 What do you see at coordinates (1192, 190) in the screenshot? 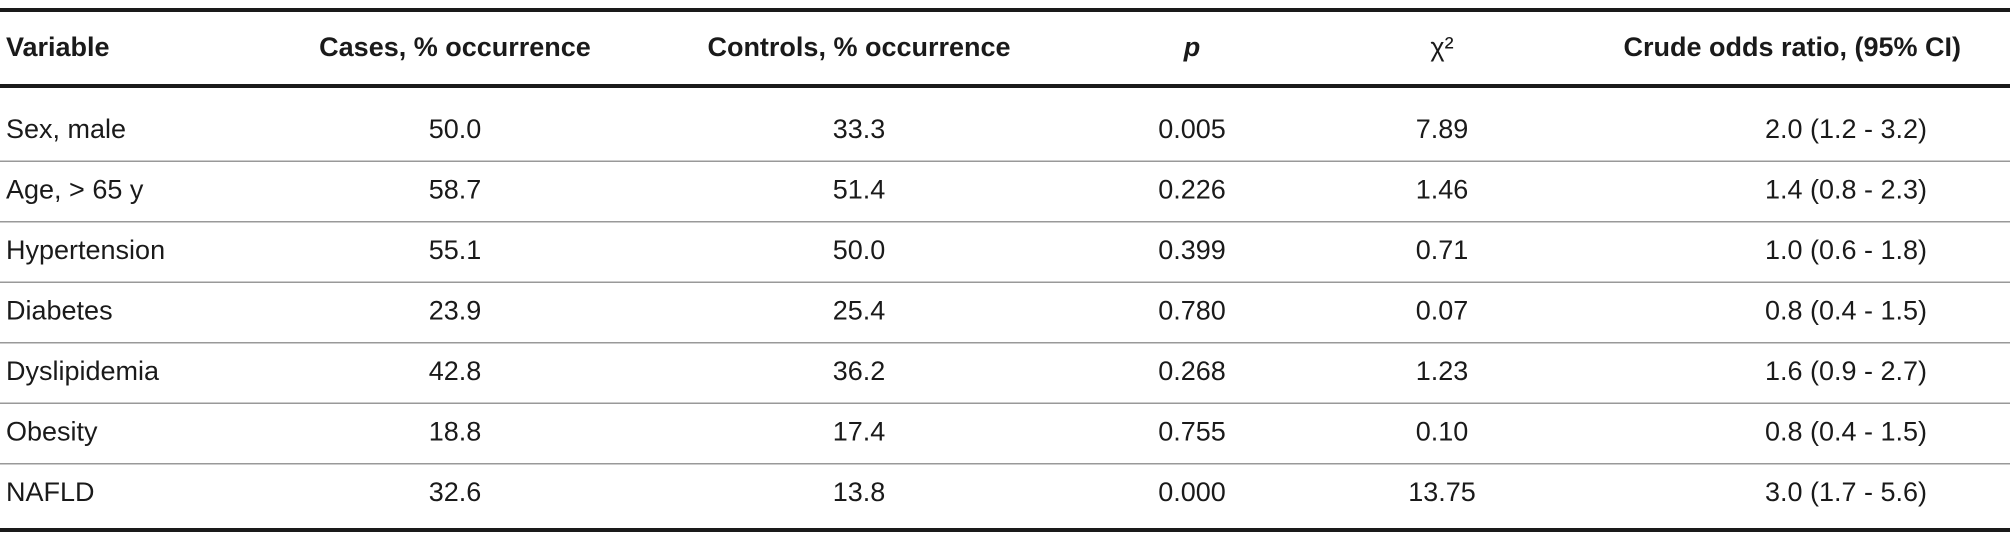
I see `cell: 0.226` at bounding box center [1192, 190].